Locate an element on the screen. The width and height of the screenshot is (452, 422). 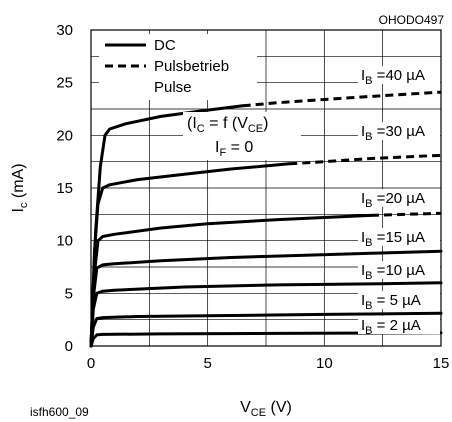
x-tick-label: 0 is located at coordinates (91, 363).